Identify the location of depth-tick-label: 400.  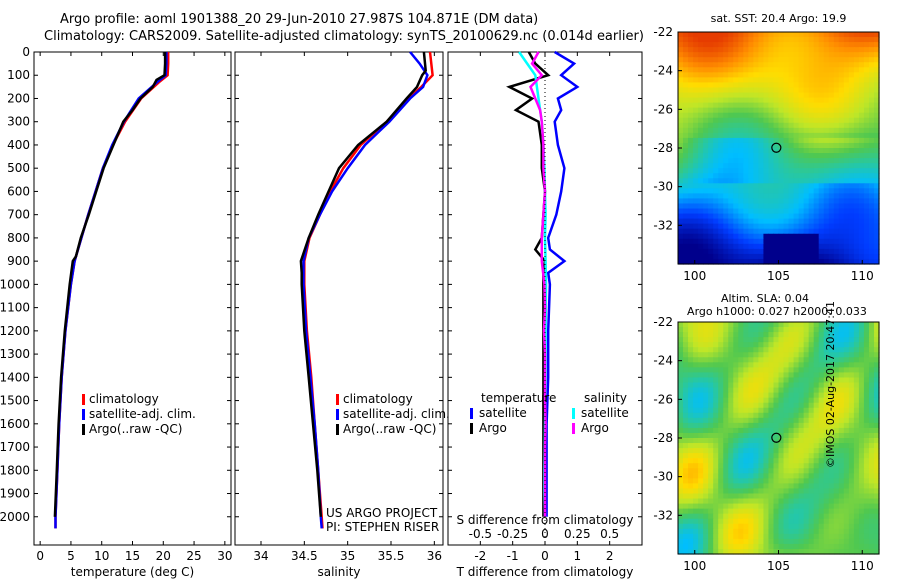
(18, 145).